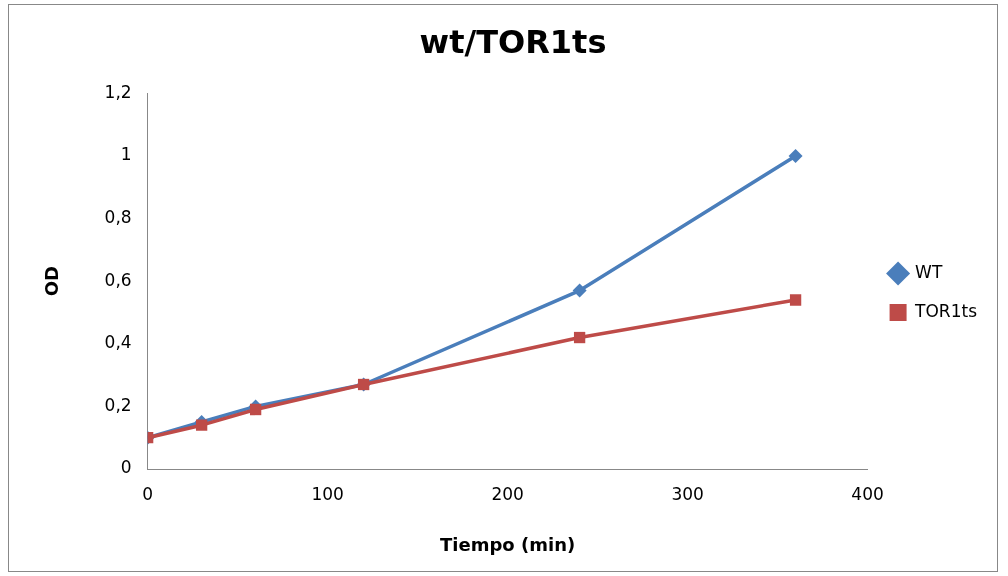  I want to click on x-tick-label: 200, so click(507, 493).